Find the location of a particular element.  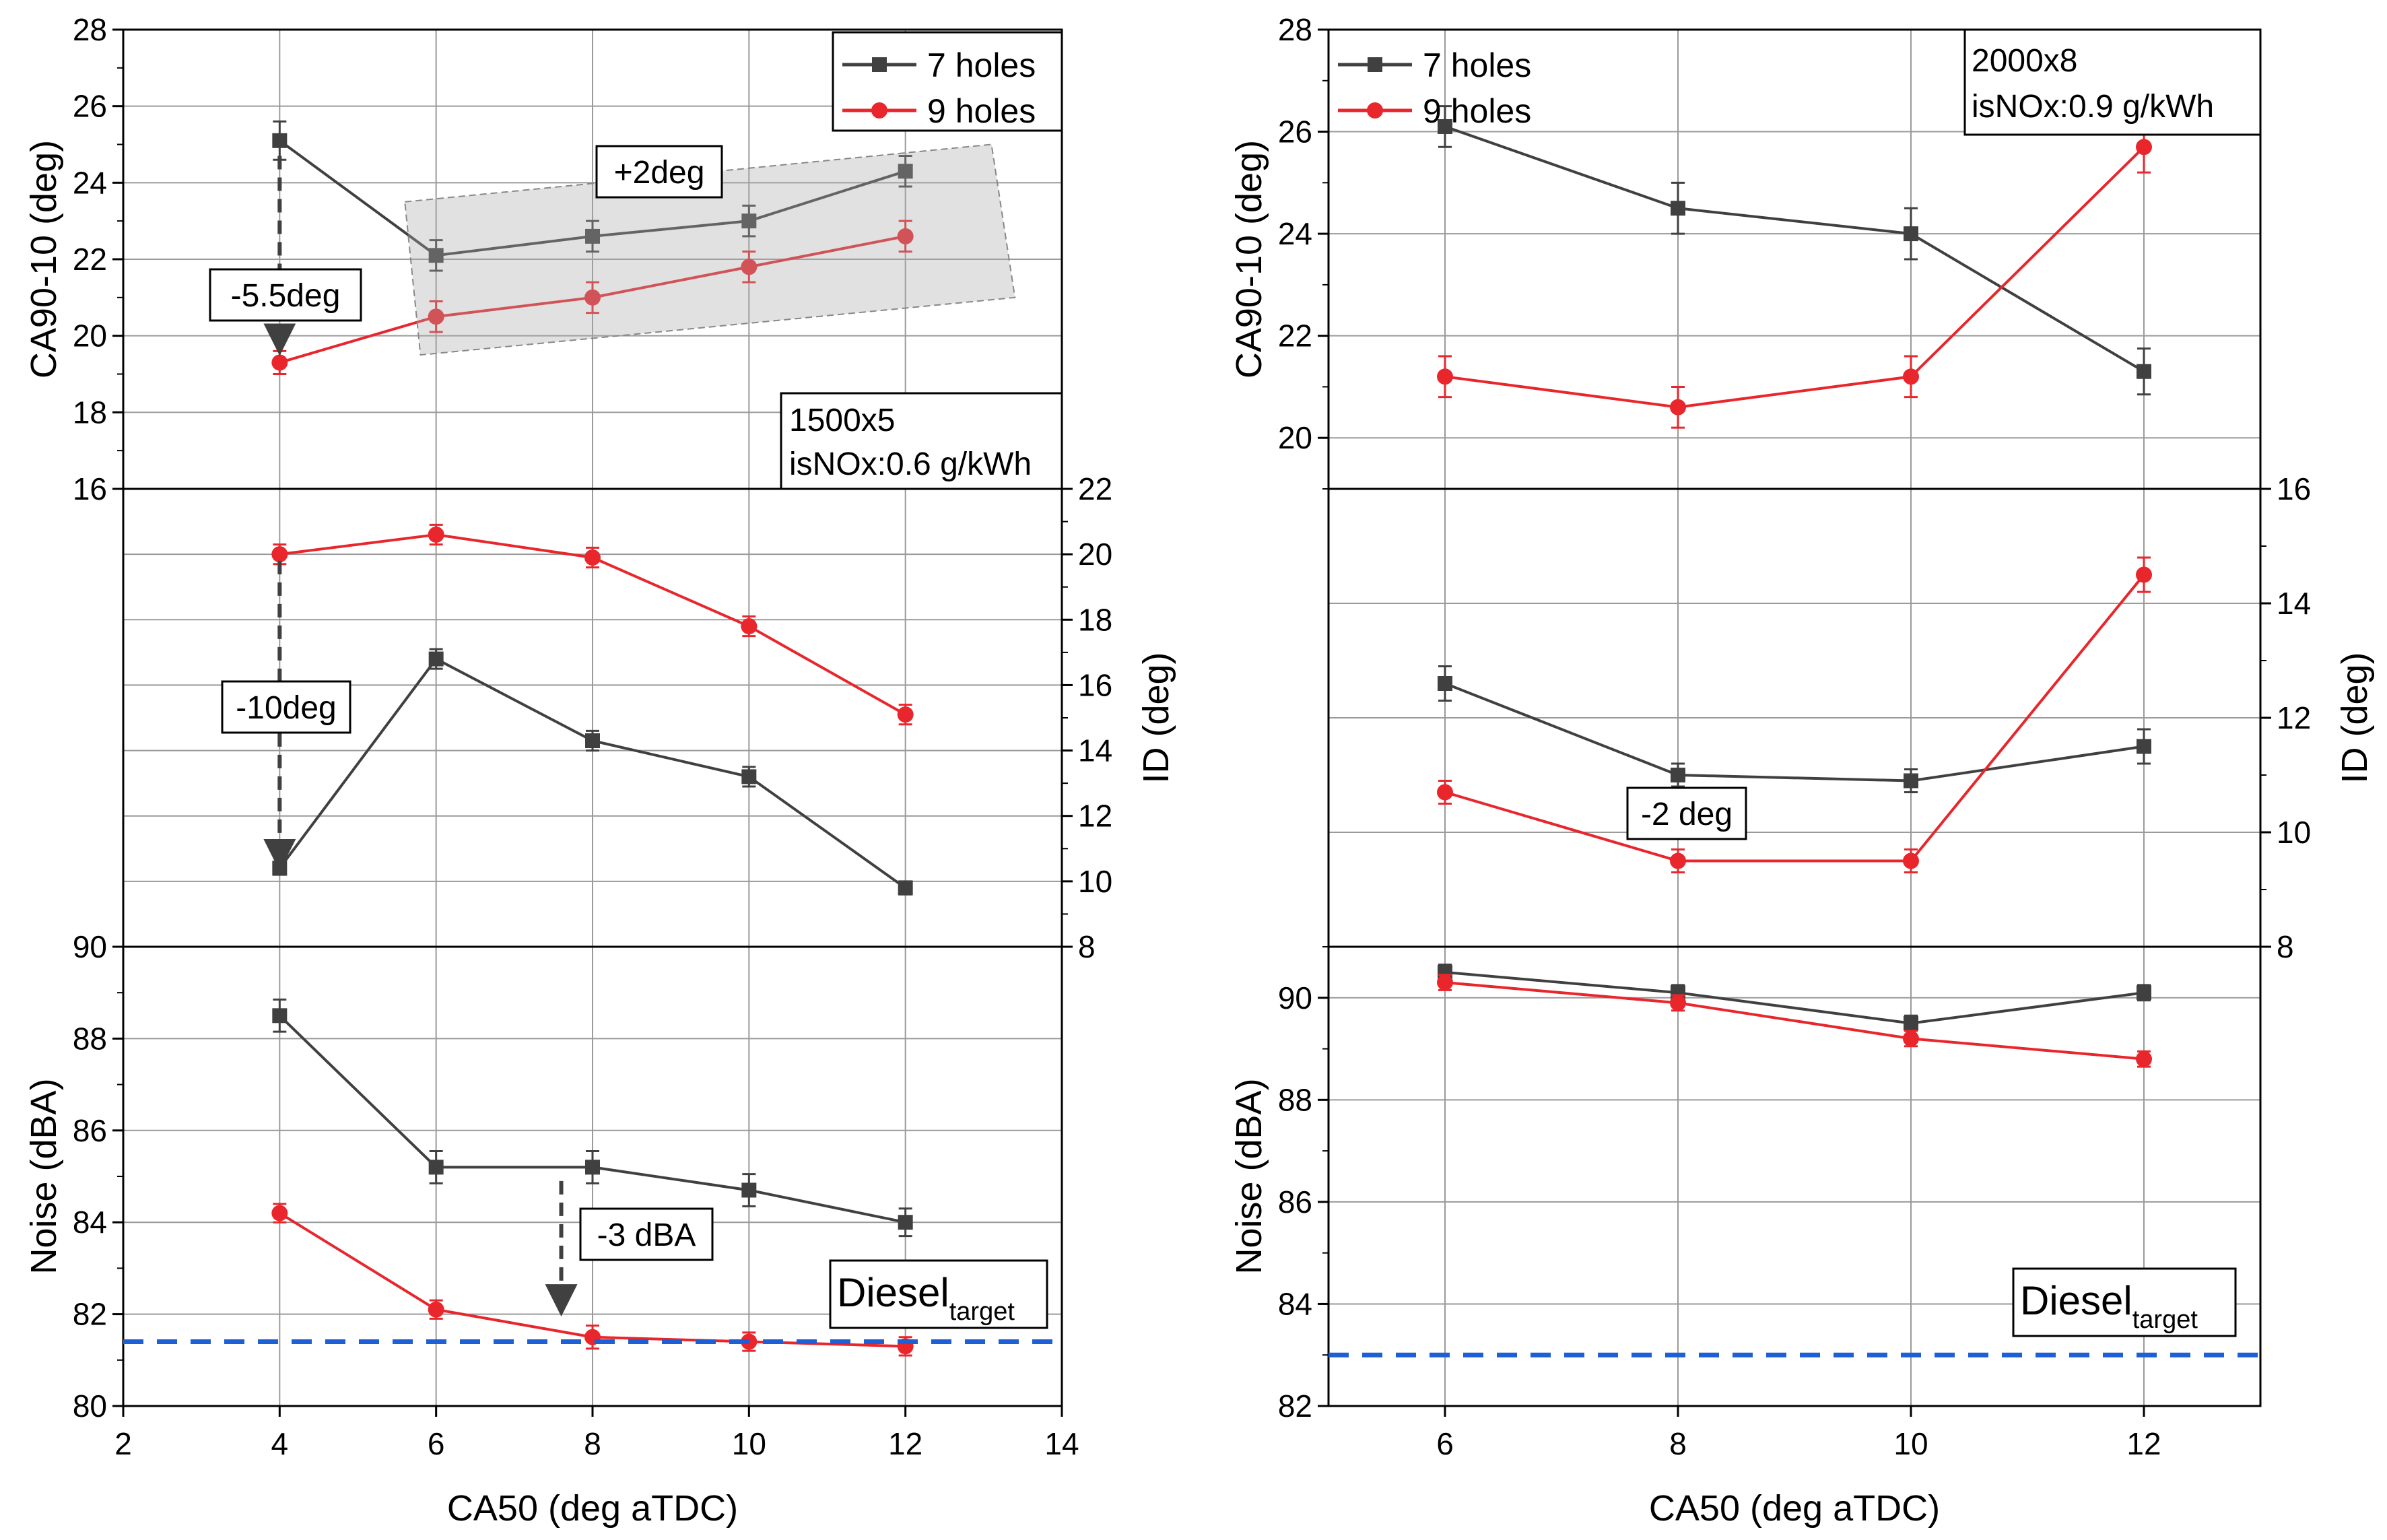

y-tick-label: 16 is located at coordinates (2294, 488).